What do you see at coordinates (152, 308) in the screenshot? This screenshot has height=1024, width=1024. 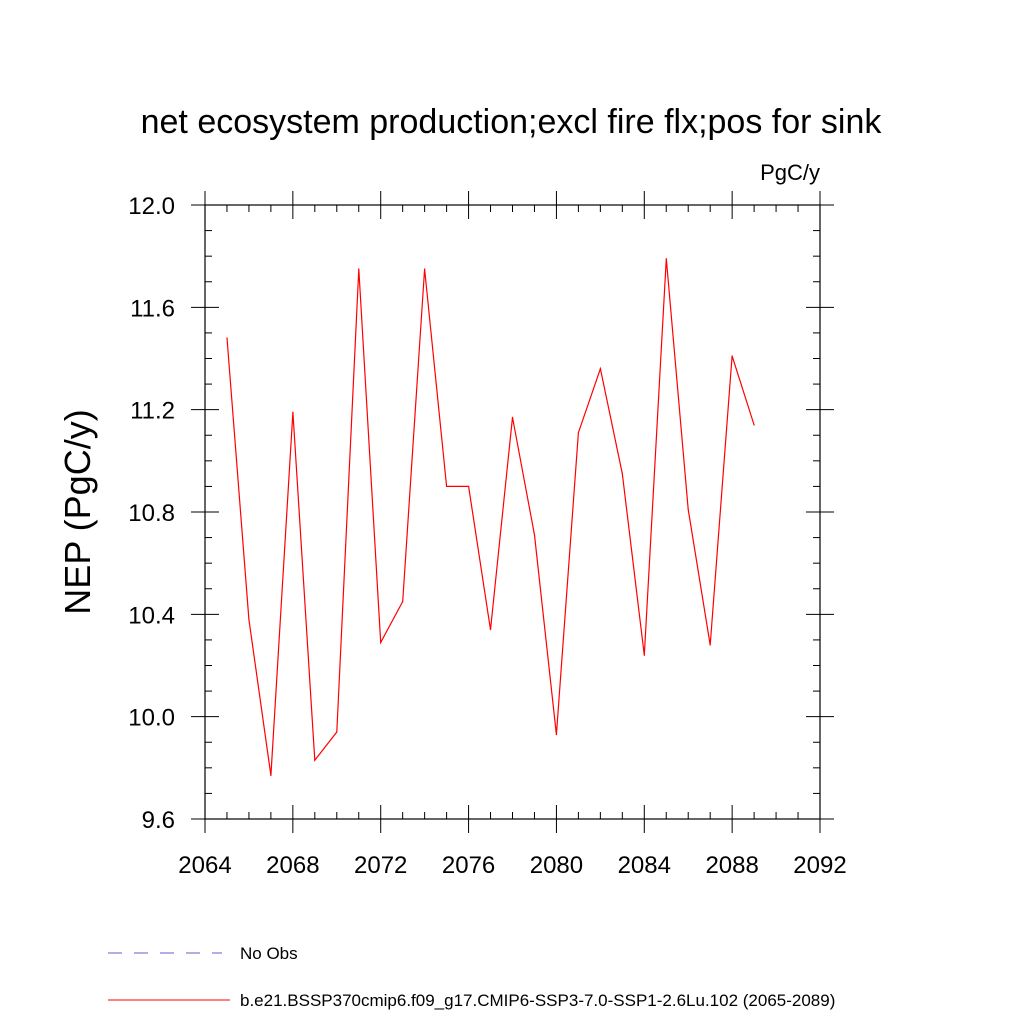 I see `y-tick-label: 11.6` at bounding box center [152, 308].